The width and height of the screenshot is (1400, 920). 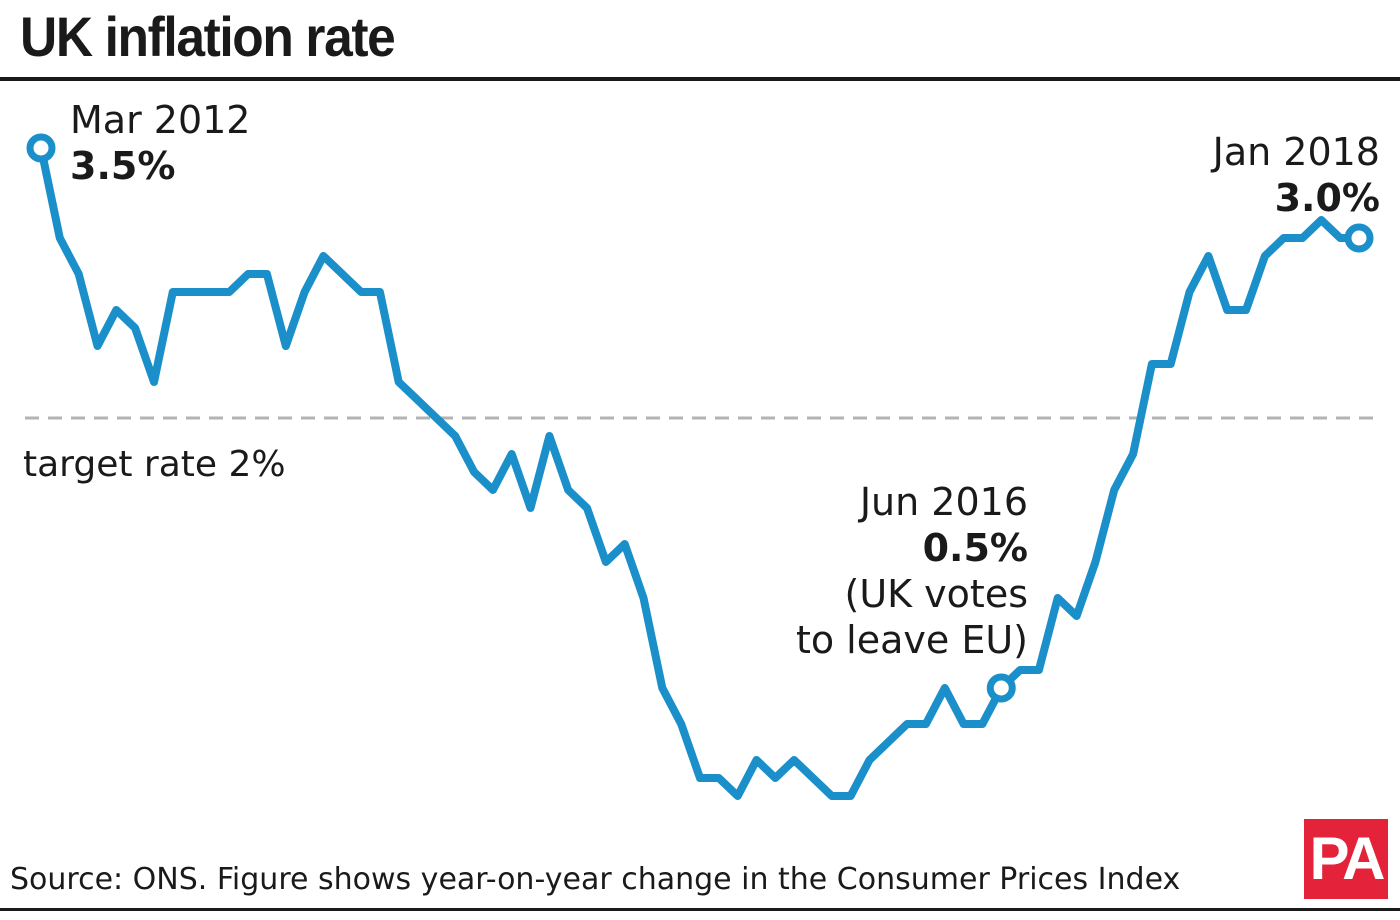 I want to click on brexit-date-label: Jun 2016, so click(x=943, y=502).